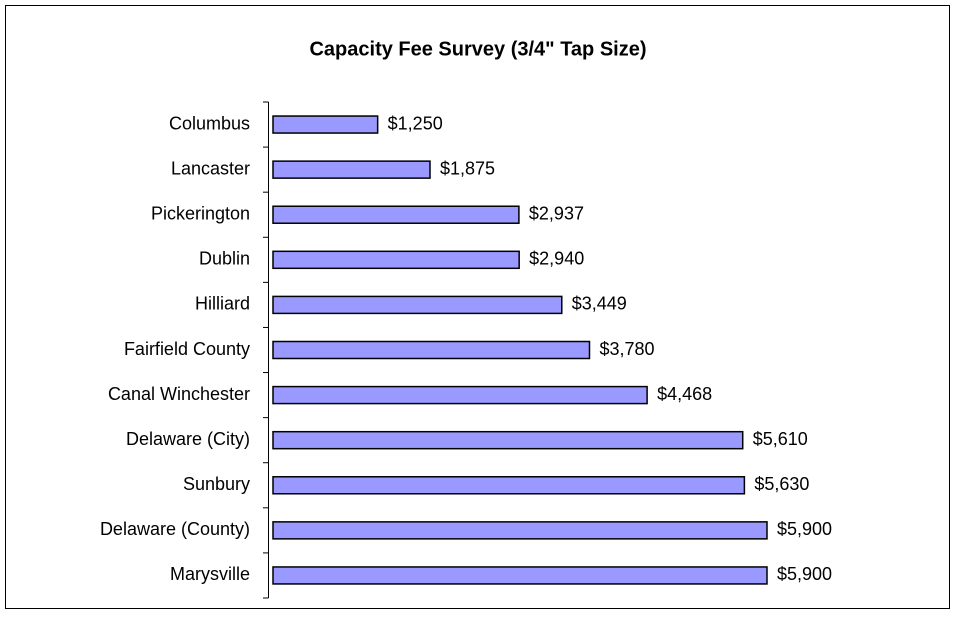 This screenshot has width=956, height=620. What do you see at coordinates (187, 349) in the screenshot?
I see `category-label: Fairfield County` at bounding box center [187, 349].